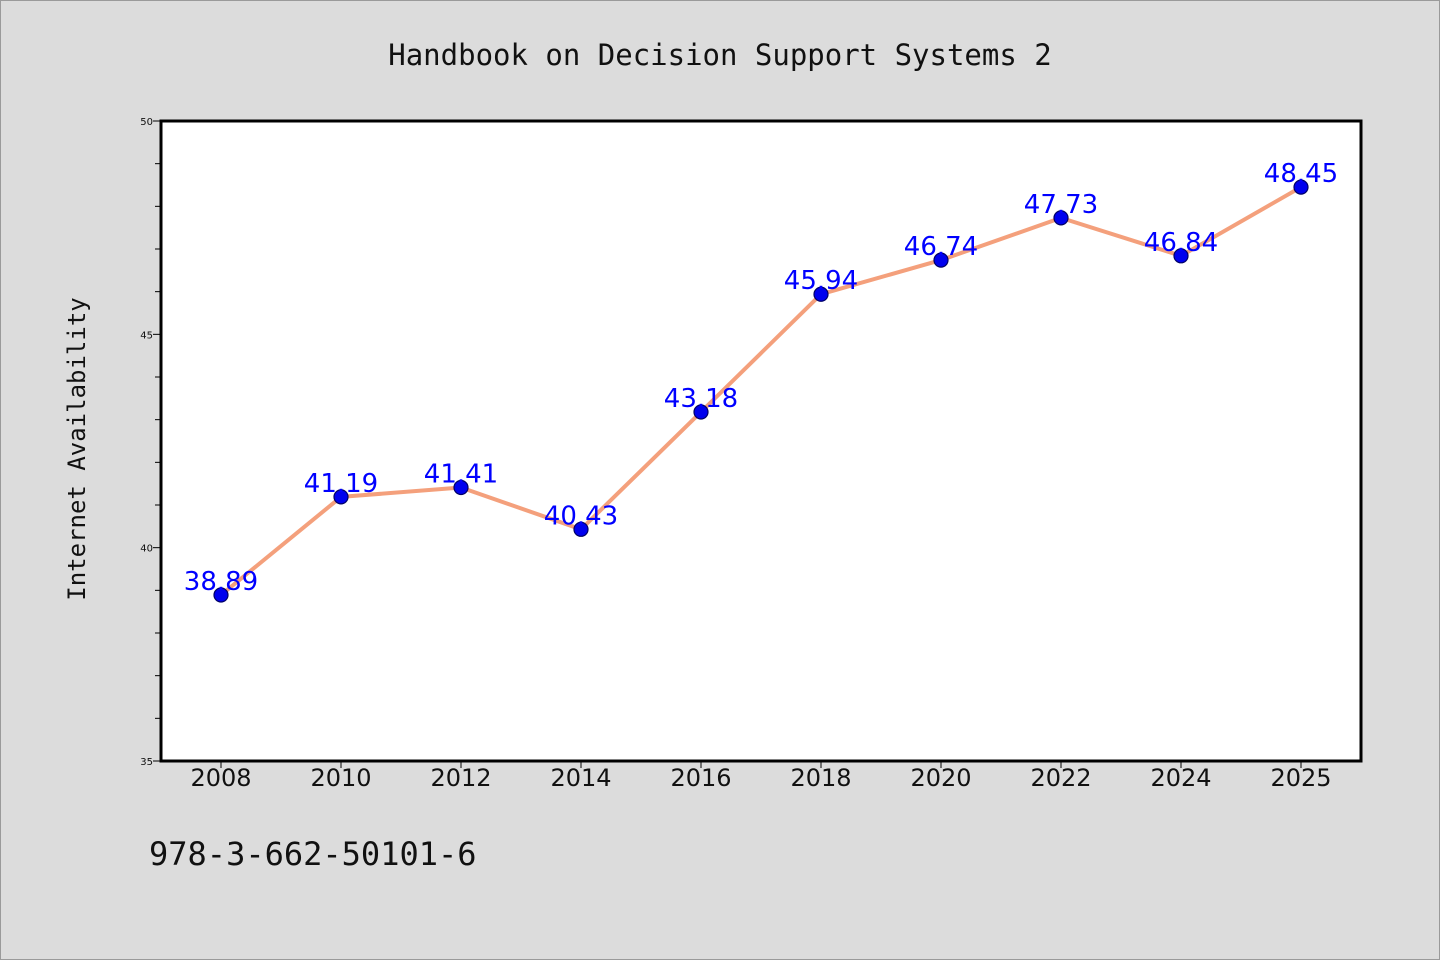 This screenshot has width=1440, height=960. Describe the element at coordinates (1301, 174) in the screenshot. I see `data-label: 48.45` at that location.